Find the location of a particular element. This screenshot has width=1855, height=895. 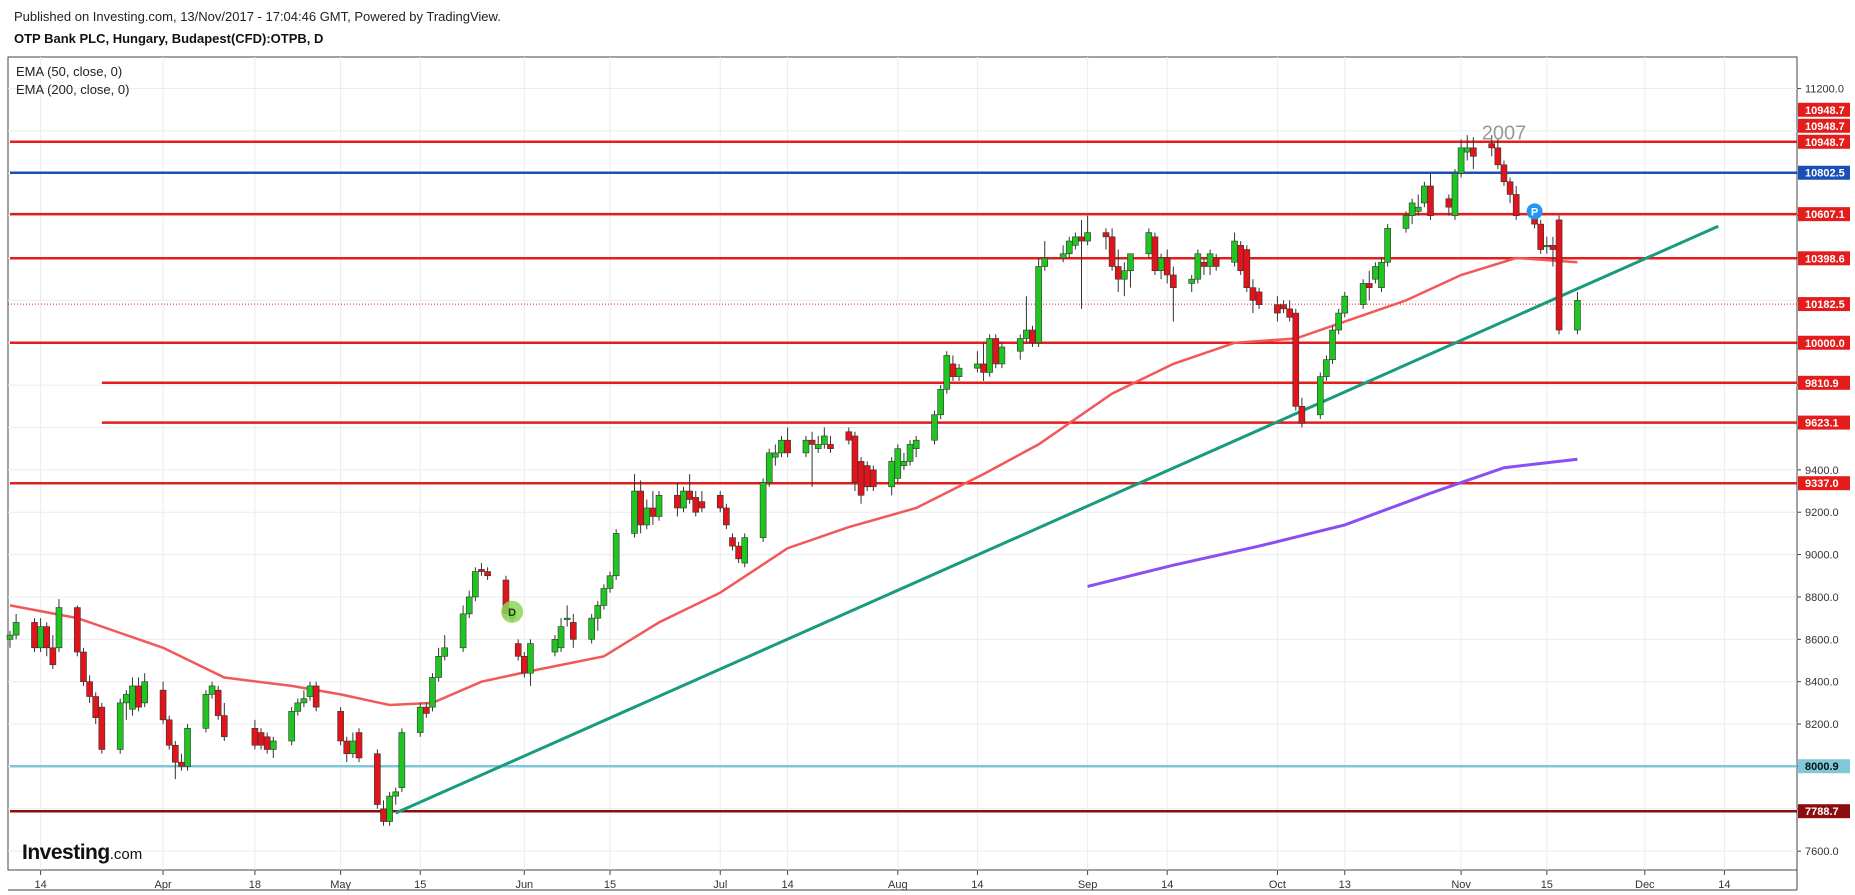

x-tick-label: Aug is located at coordinates (898, 885).